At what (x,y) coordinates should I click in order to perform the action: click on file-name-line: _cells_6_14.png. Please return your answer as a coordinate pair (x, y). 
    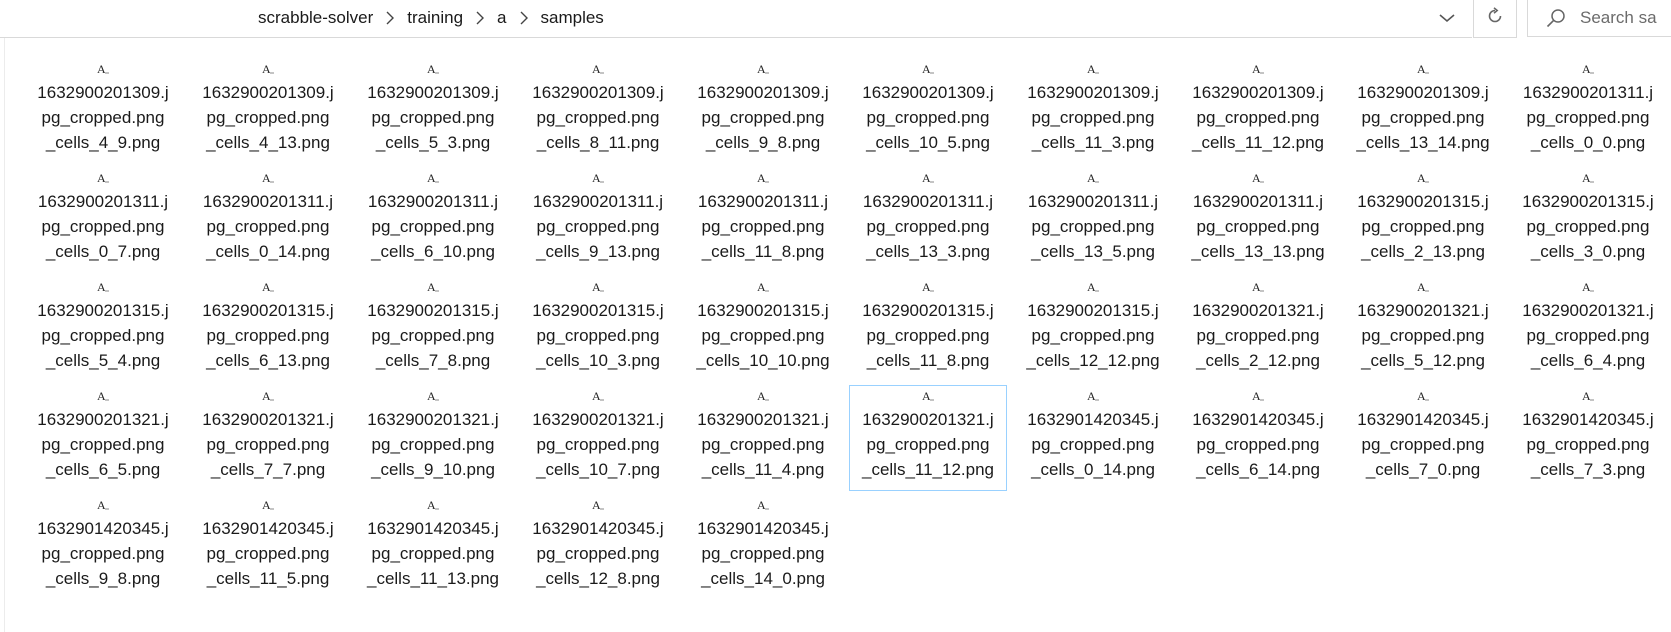
    Looking at the image, I should click on (1258, 469).